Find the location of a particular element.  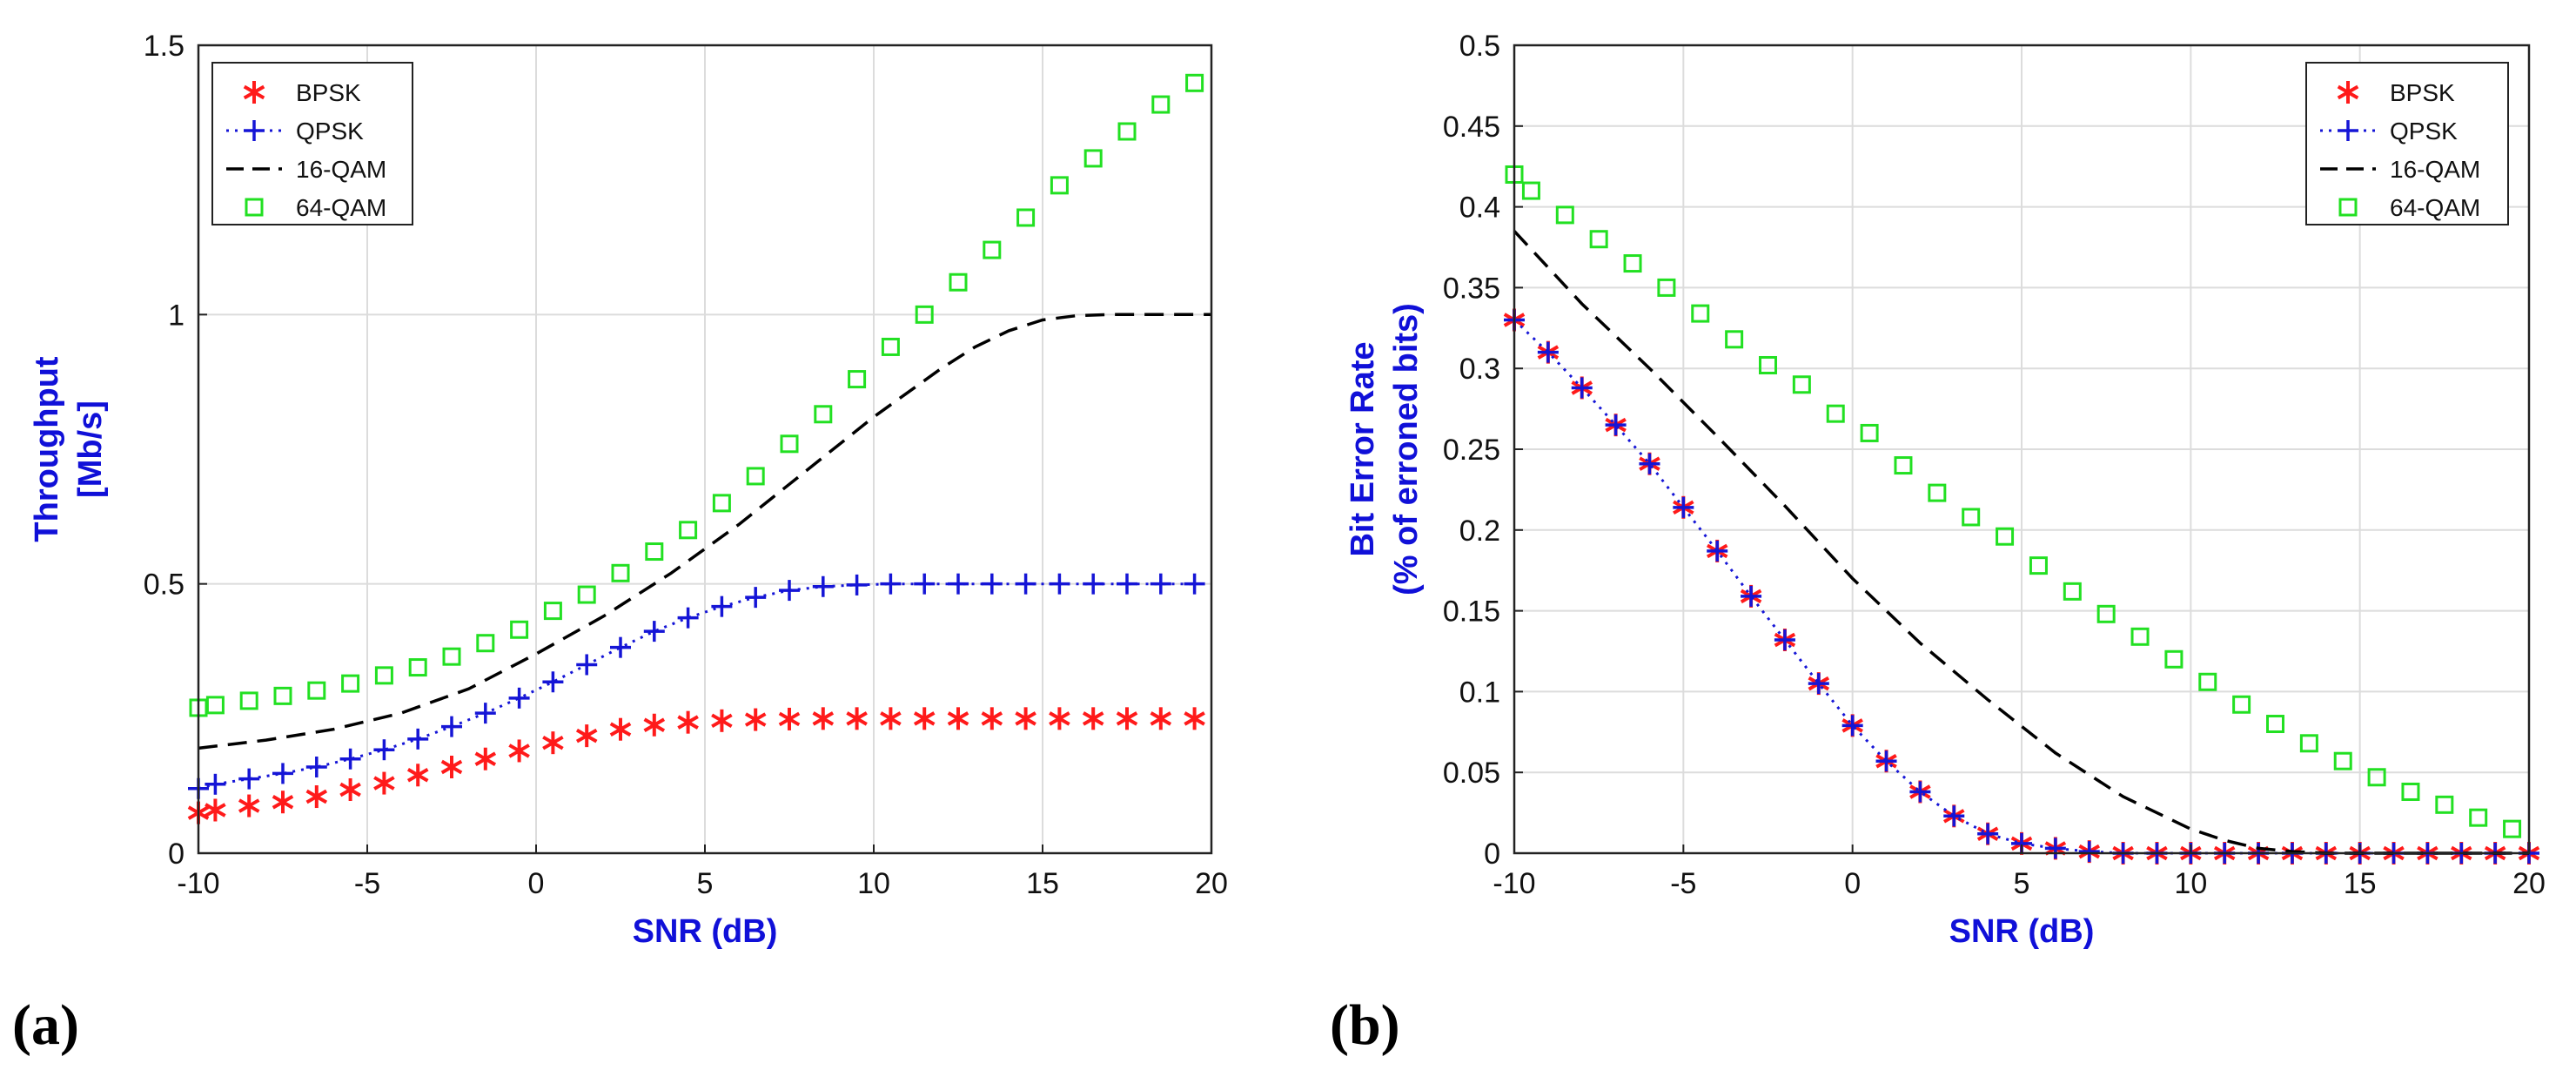

legend-label: BPSK is located at coordinates (2423, 92).